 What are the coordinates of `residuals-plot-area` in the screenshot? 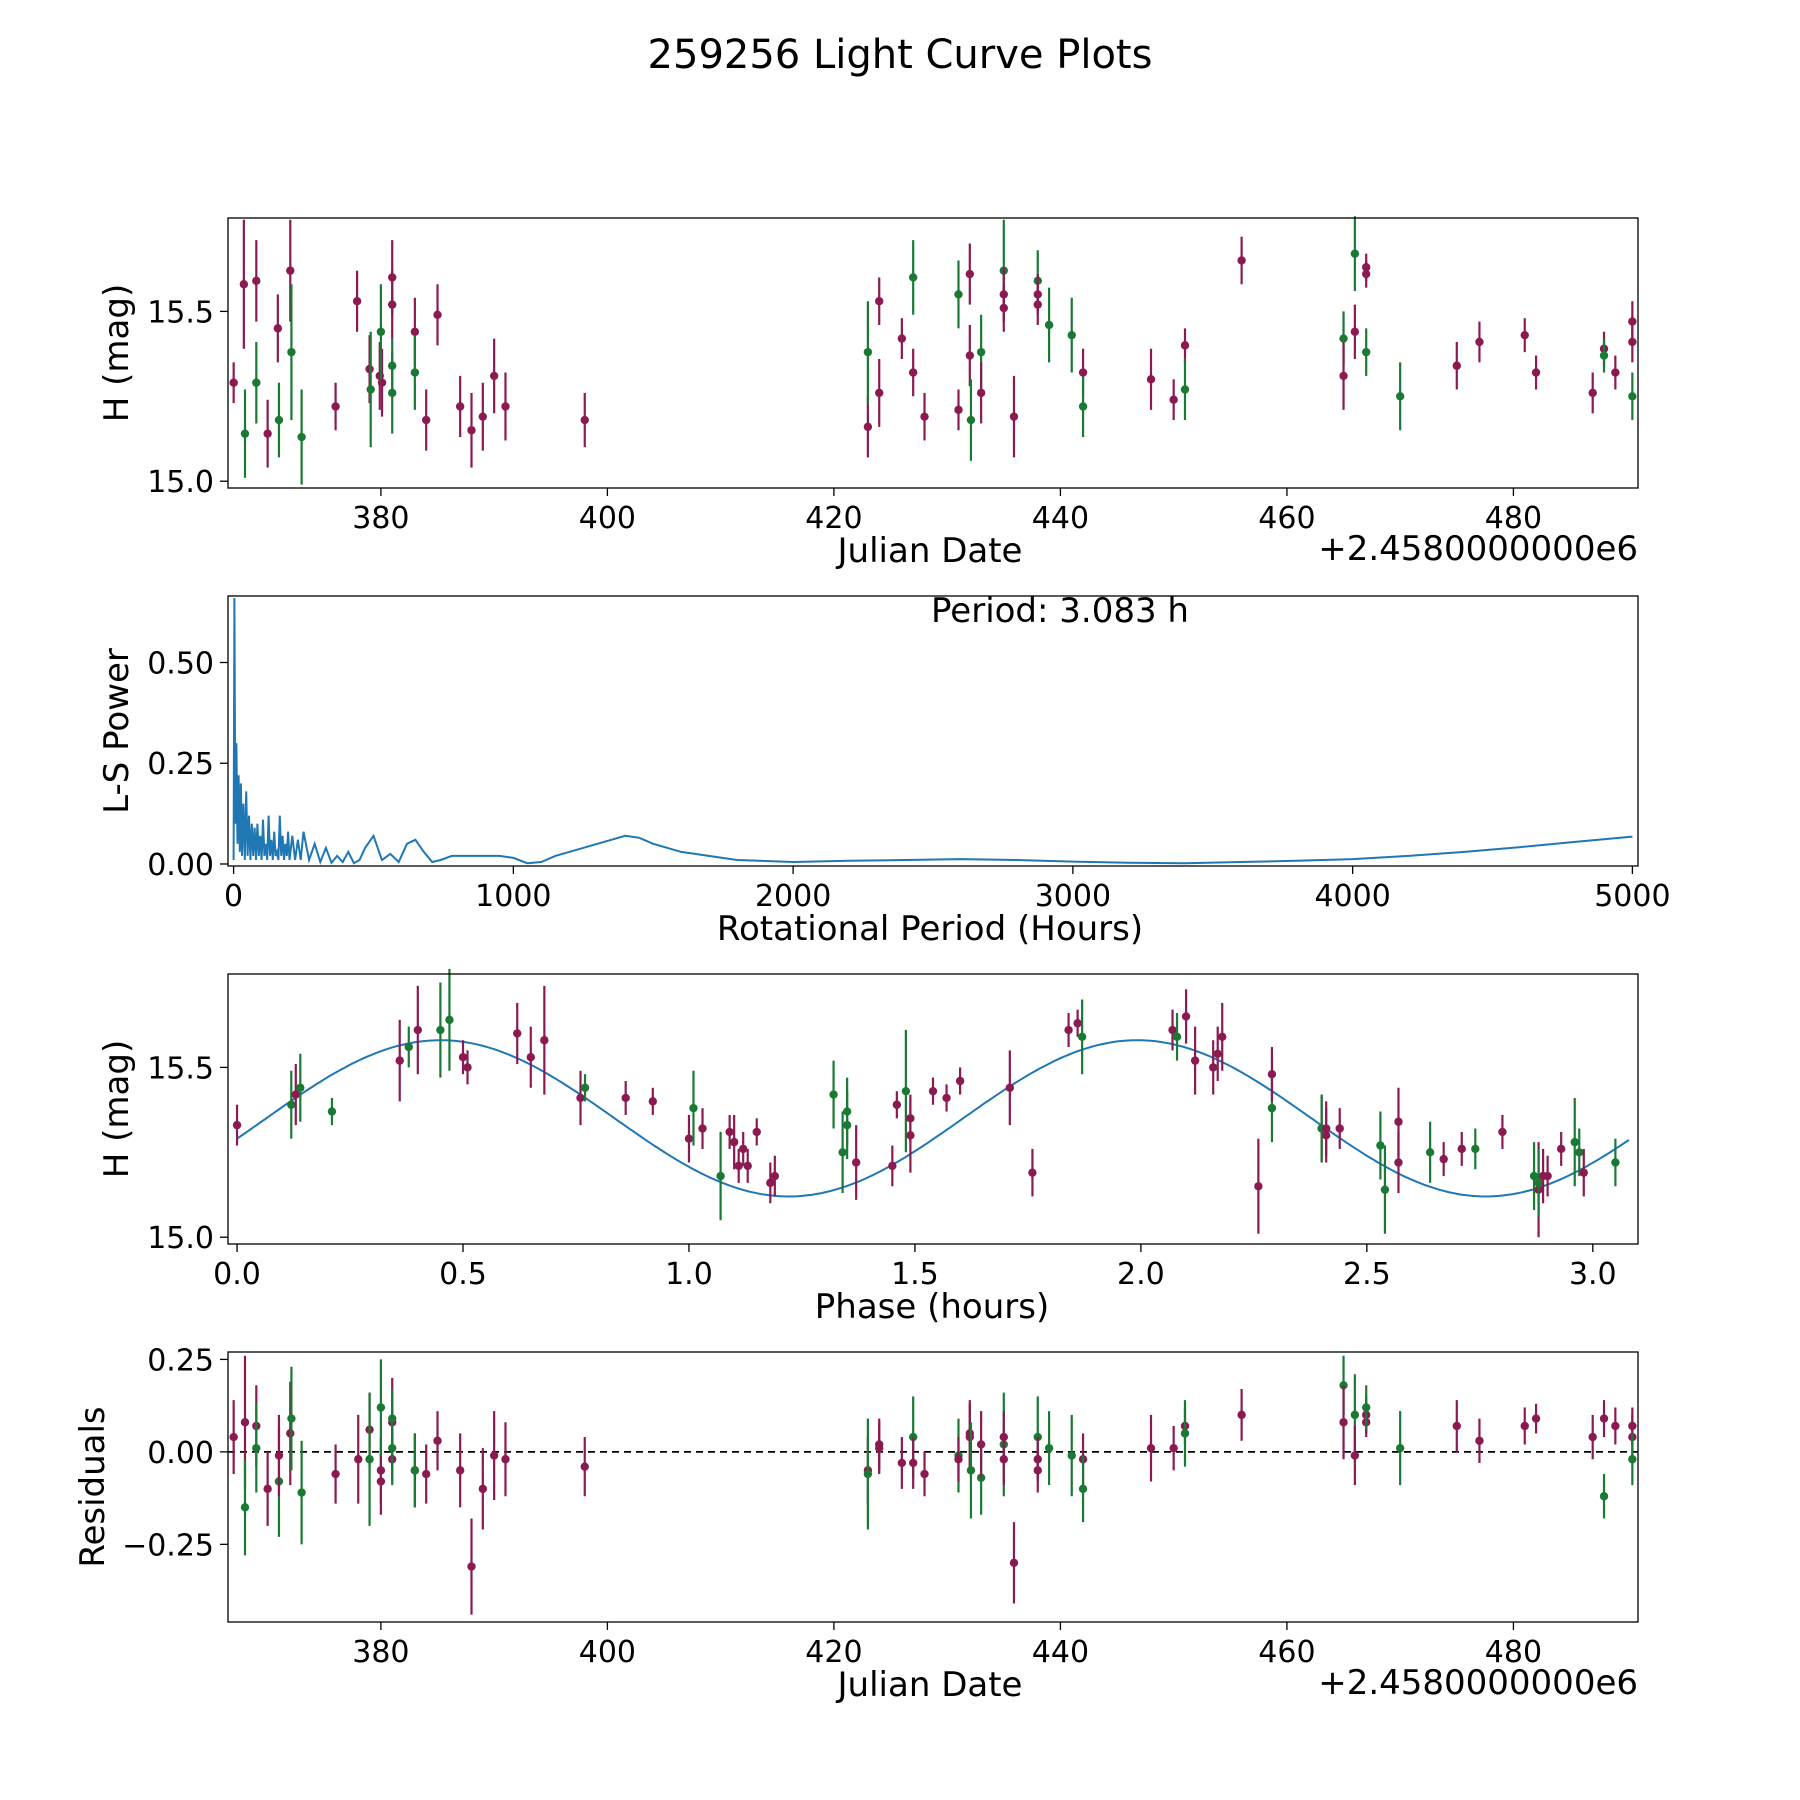 It's located at (933, 1485).